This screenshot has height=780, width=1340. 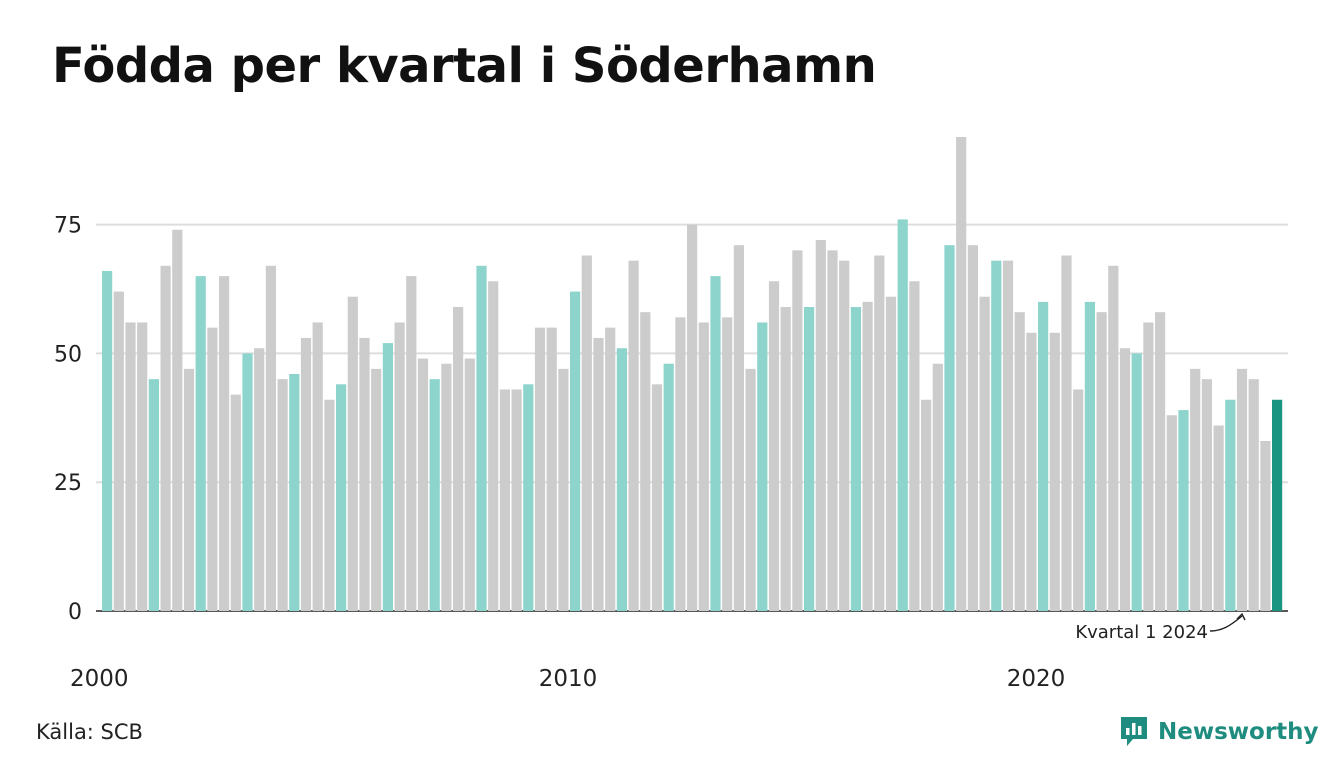 What do you see at coordinates (1036, 679) in the screenshot?
I see `x-tick-label: 2020` at bounding box center [1036, 679].